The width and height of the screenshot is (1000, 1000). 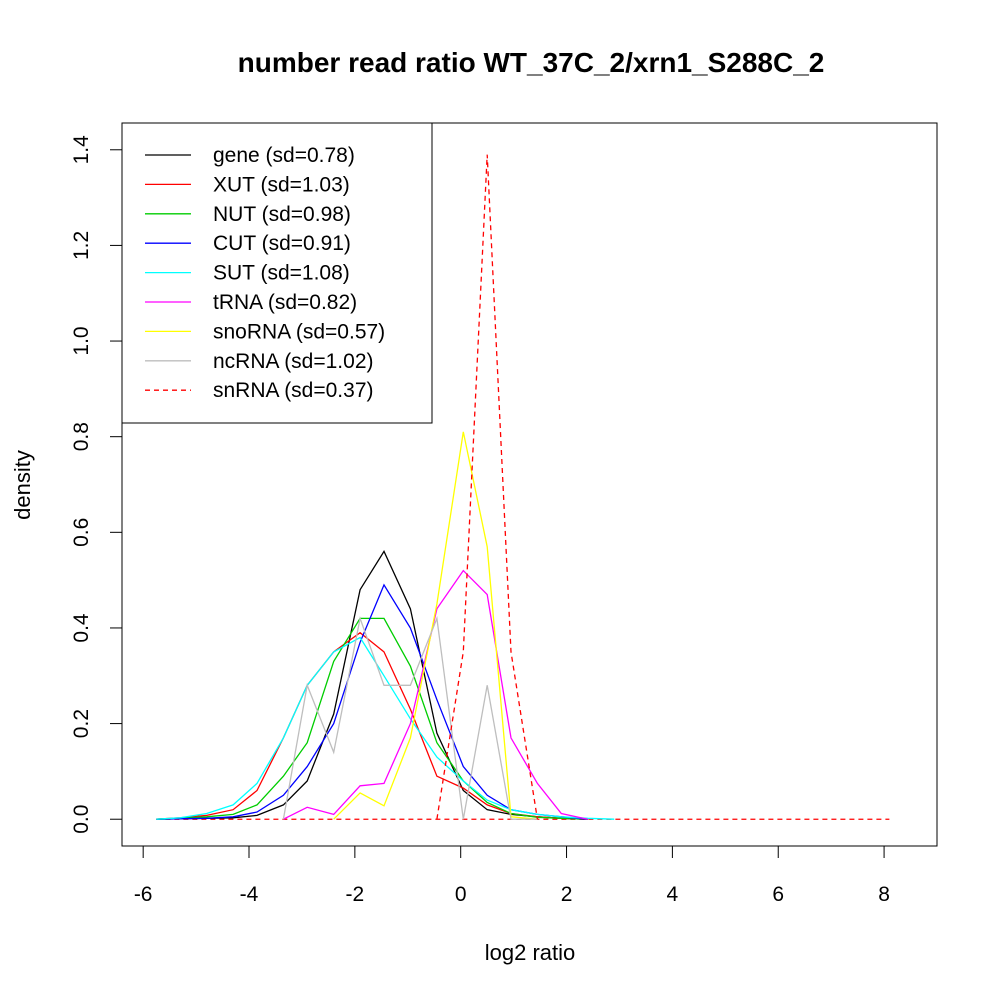 I want to click on chart-title: number read ratio WT_37C_2/xrn1_S288C_2, so click(x=531, y=62).